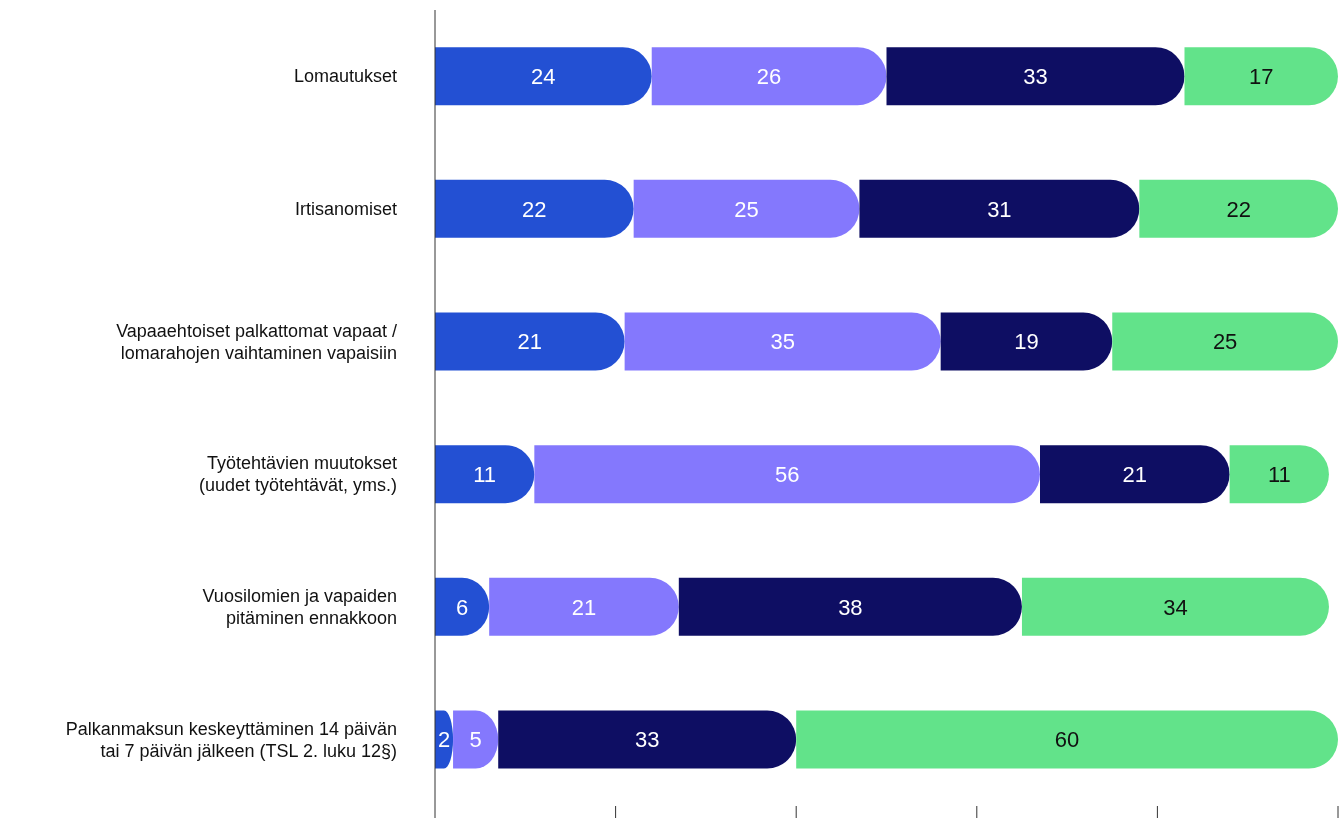 The height and width of the screenshot is (832, 1344). Describe the element at coordinates (475, 740) in the screenshot. I see `data-label: 5` at that location.